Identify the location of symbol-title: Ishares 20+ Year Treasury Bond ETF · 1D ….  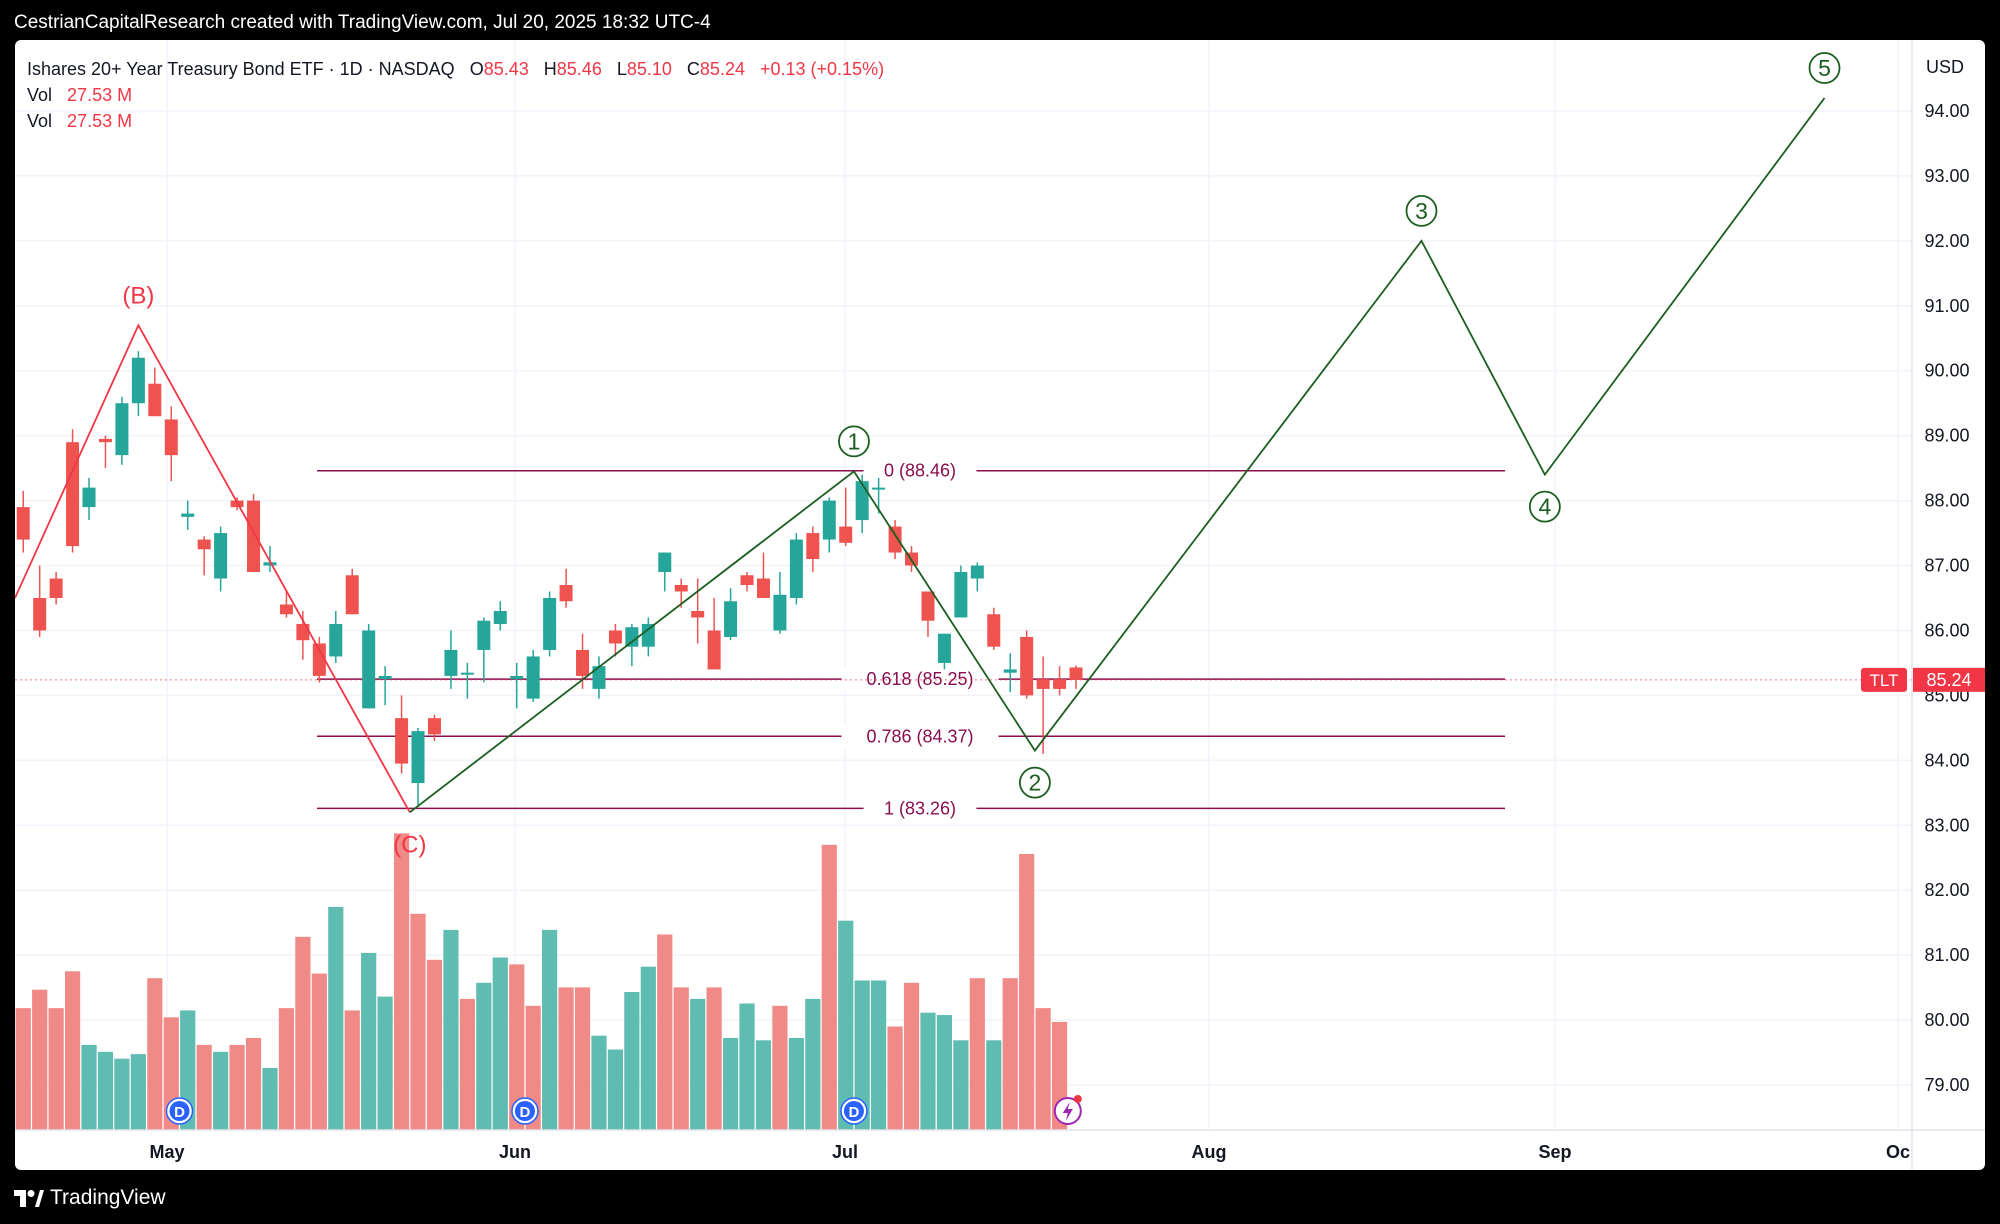
(241, 69).